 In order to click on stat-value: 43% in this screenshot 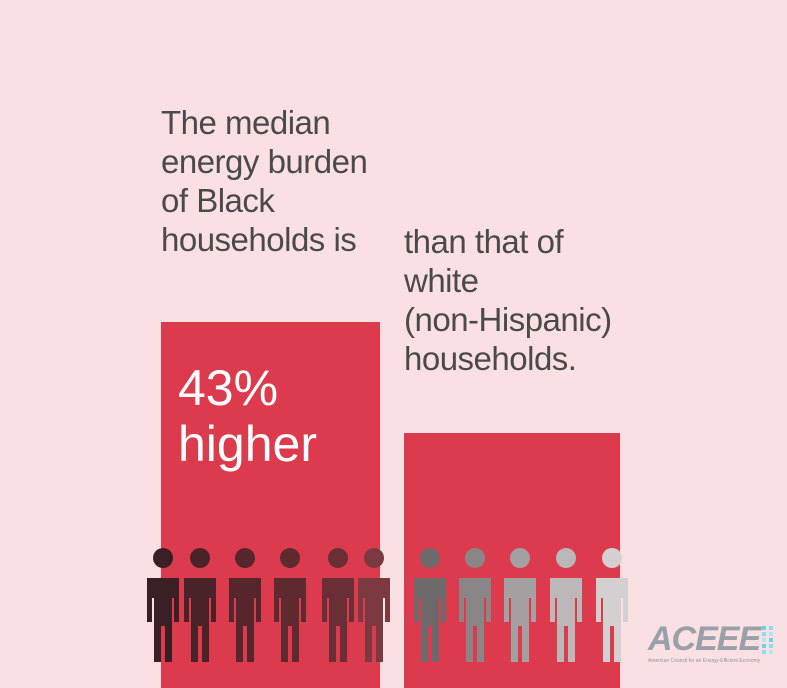, I will do `click(228, 388)`.